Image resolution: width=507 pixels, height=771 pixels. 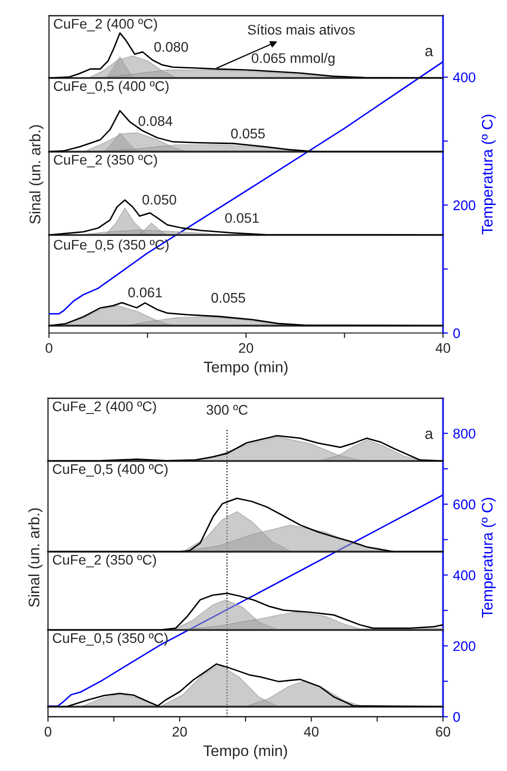 I want to click on annotation: 0.051, so click(x=242, y=218).